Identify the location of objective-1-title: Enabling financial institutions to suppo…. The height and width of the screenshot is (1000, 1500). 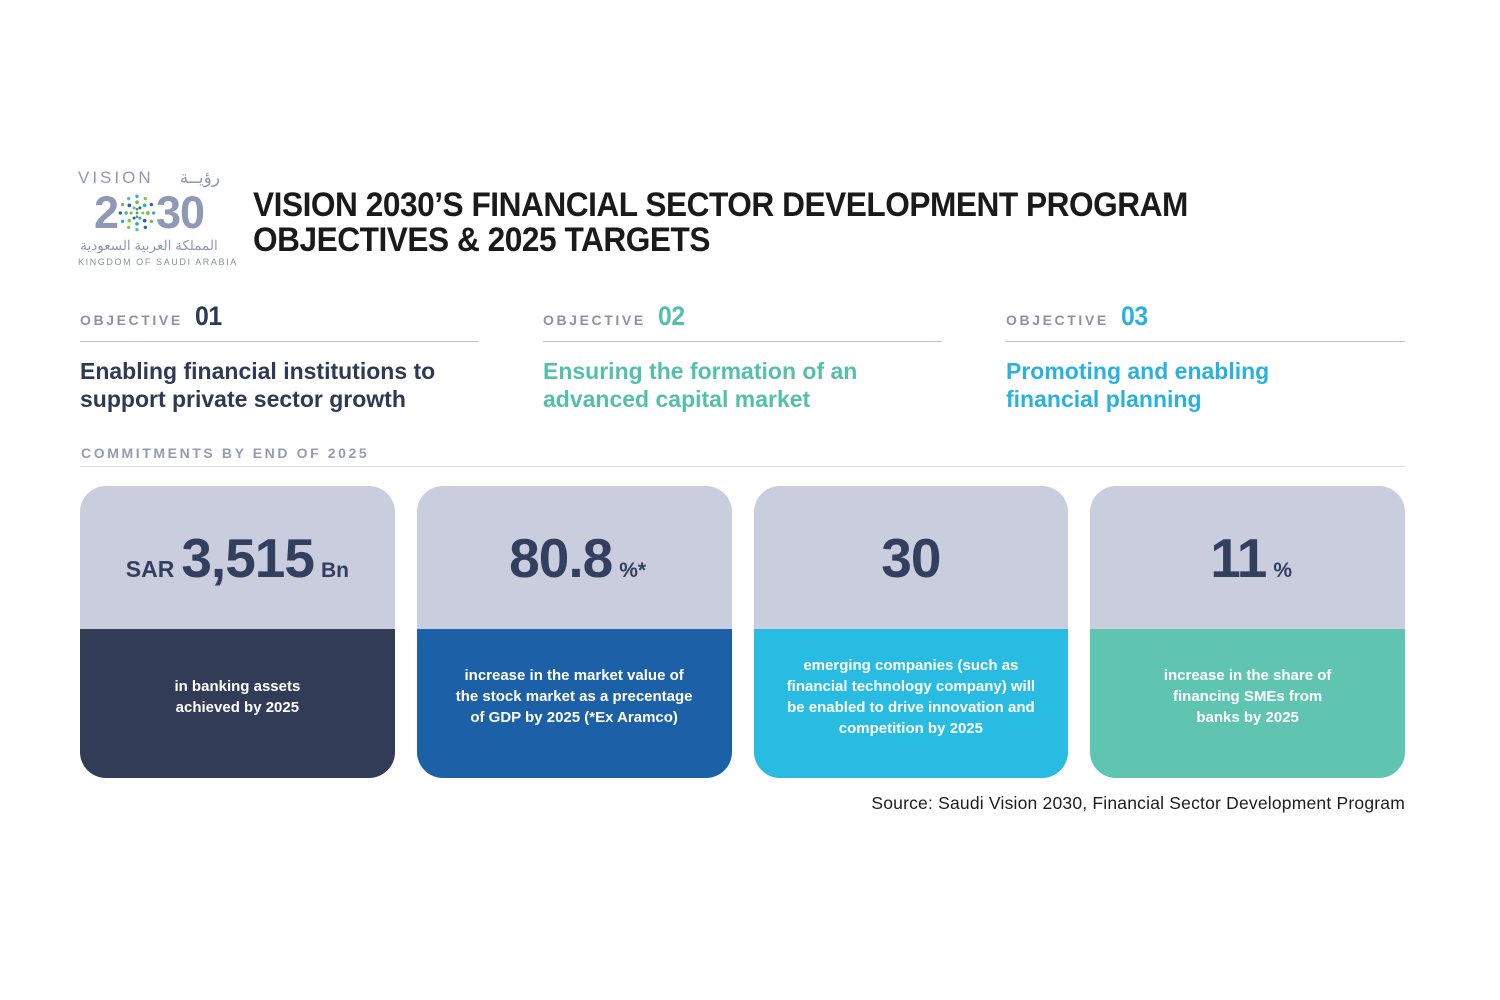
(258, 385).